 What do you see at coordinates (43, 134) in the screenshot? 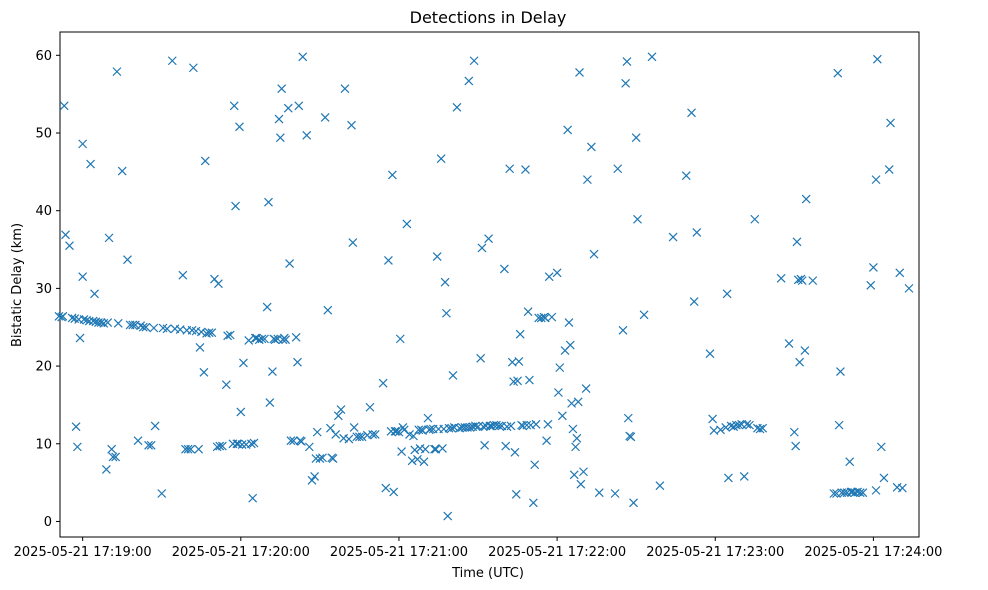
I see `y-tick-label: 50` at bounding box center [43, 134].